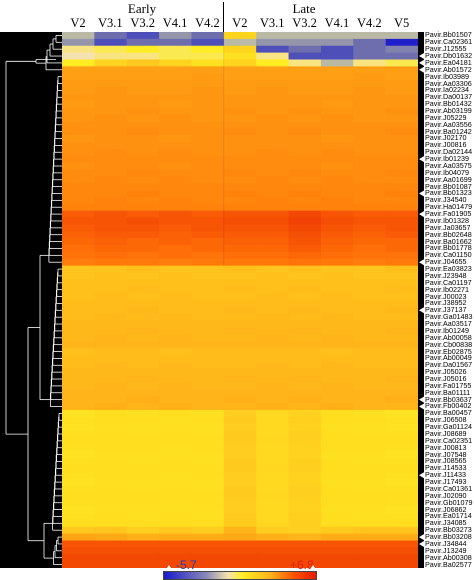  I want to click on row-label: Pavir.J00023, so click(446, 296).